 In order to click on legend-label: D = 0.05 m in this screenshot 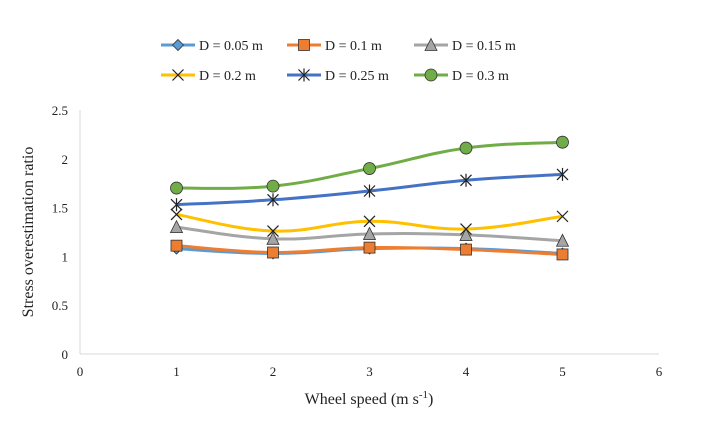, I will do `click(231, 46)`.